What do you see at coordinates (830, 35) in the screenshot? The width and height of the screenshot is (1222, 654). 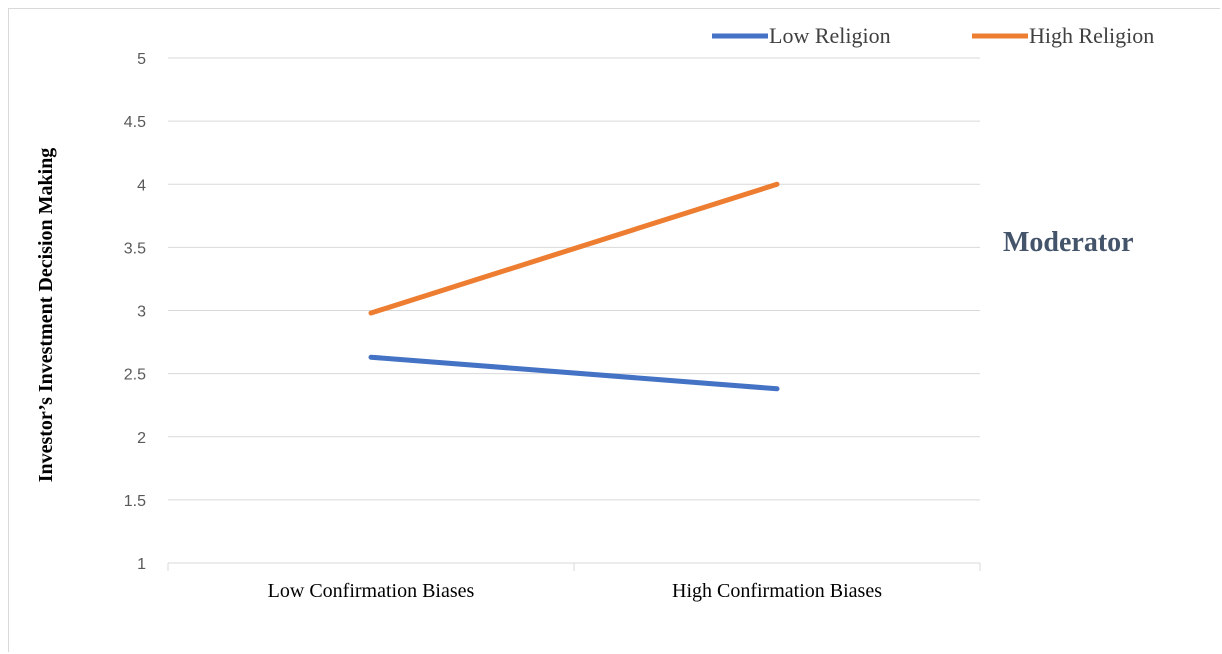 I see `legend-label-low-religion: Low Religion` at bounding box center [830, 35].